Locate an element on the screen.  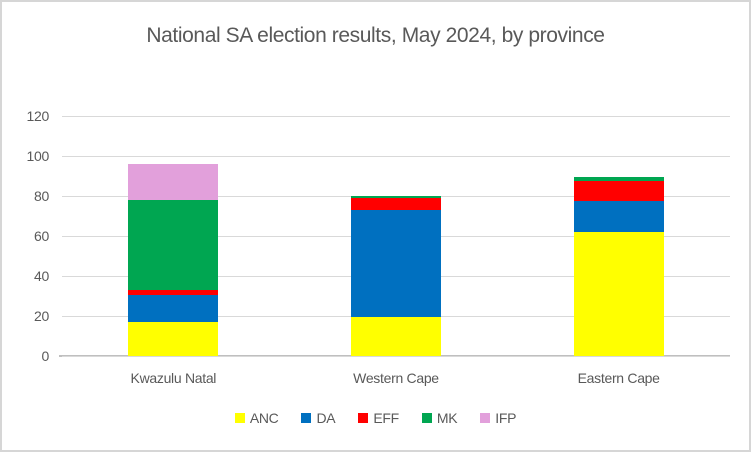
legend-swatch-ifp is located at coordinates (485, 418).